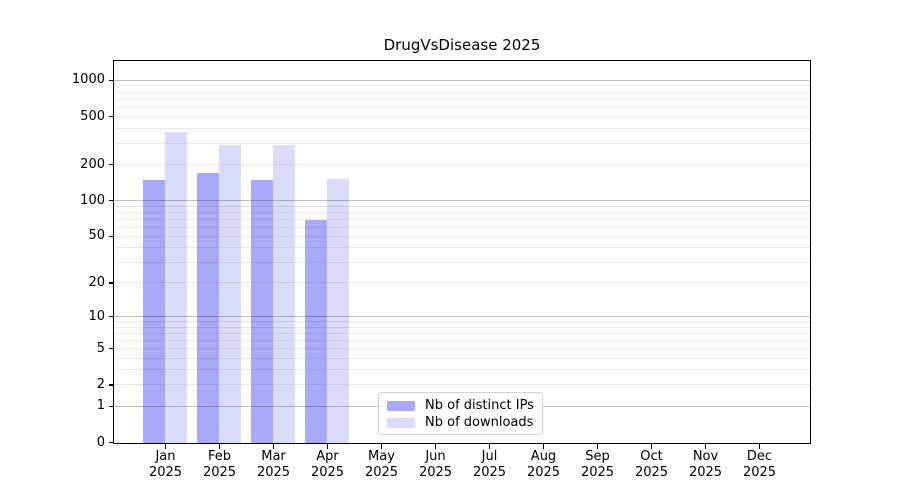 This screenshot has width=900, height=500. What do you see at coordinates (489, 464) in the screenshot?
I see `x-tick-label: Jul 2025` at bounding box center [489, 464].